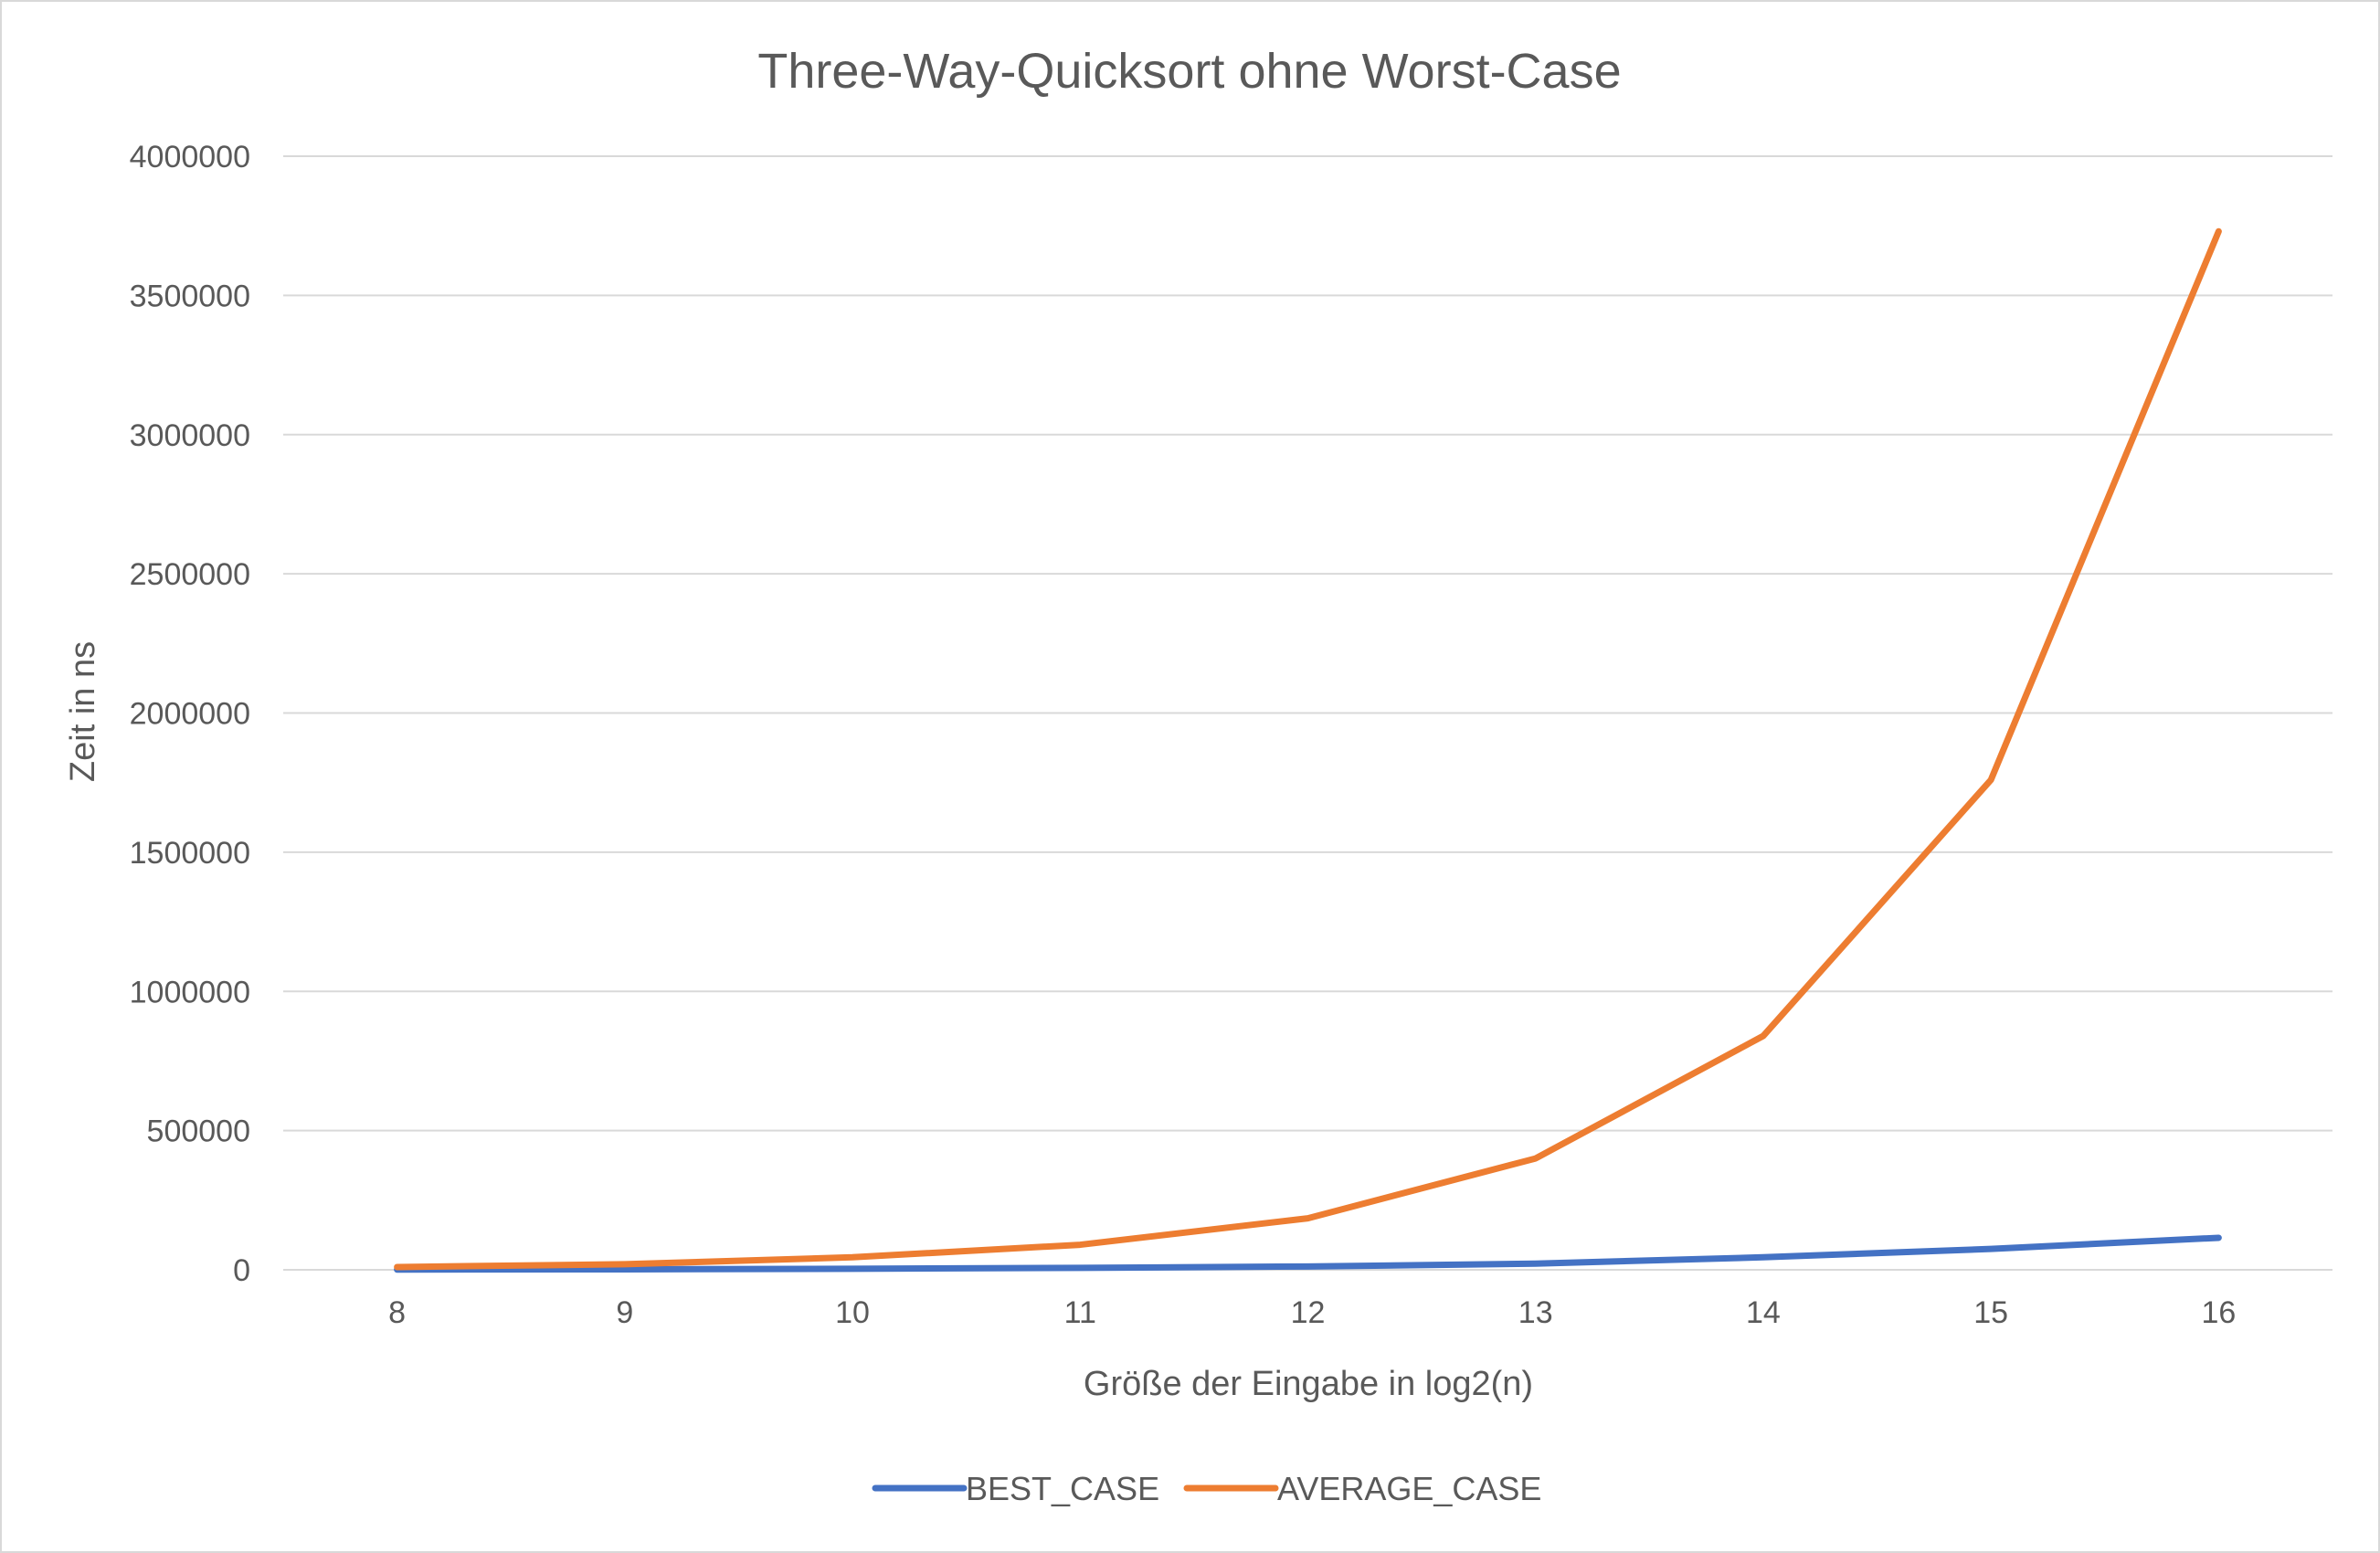 This screenshot has width=2380, height=1553. Describe the element at coordinates (1080, 1313) in the screenshot. I see `x-tick-label: 11` at that location.